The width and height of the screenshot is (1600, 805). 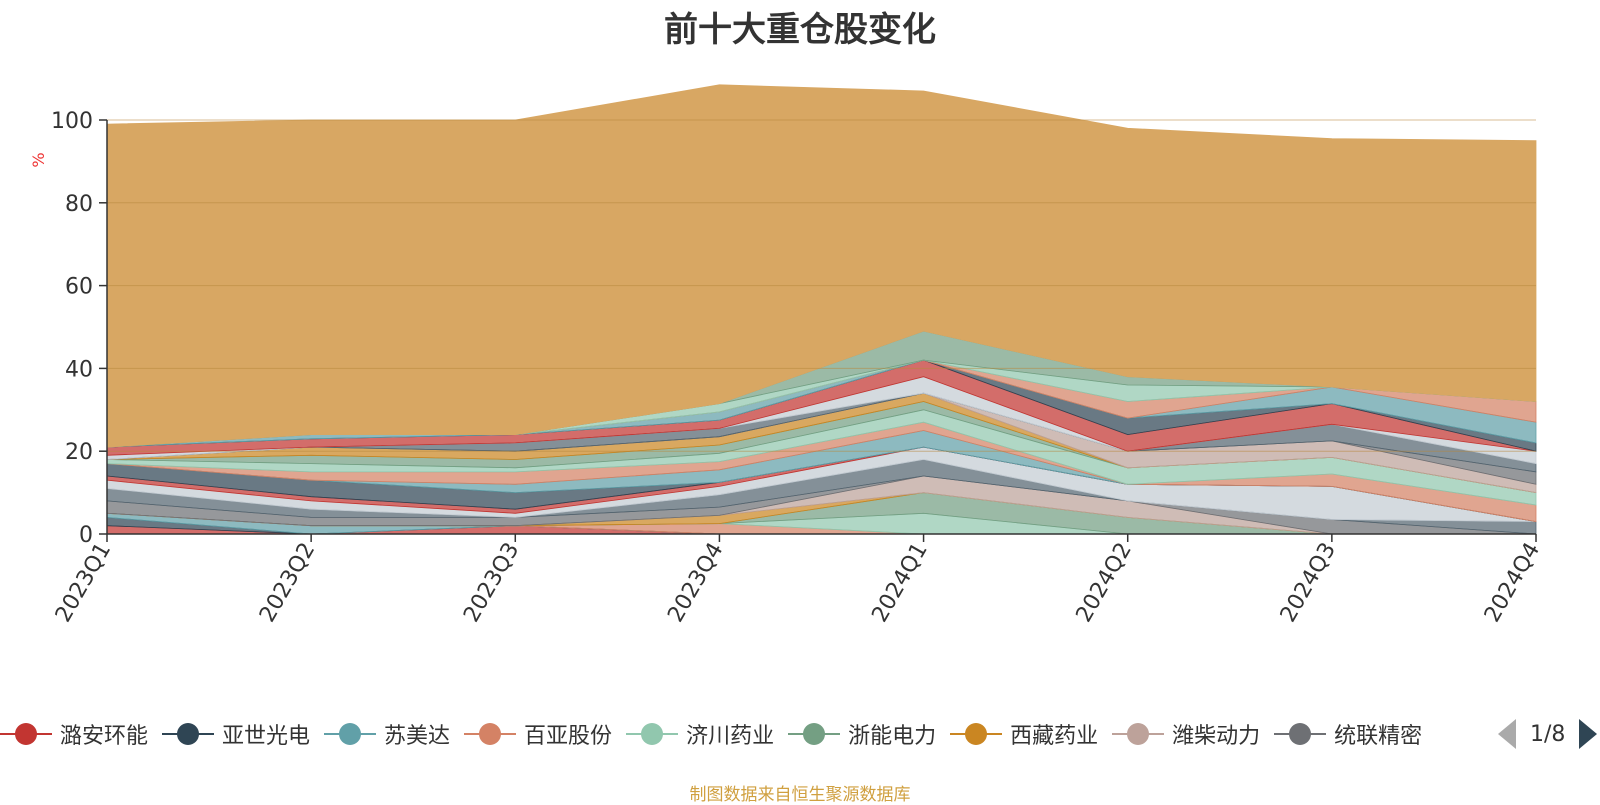 What do you see at coordinates (38, 159) in the screenshot?
I see `y-axis-label: %` at bounding box center [38, 159].